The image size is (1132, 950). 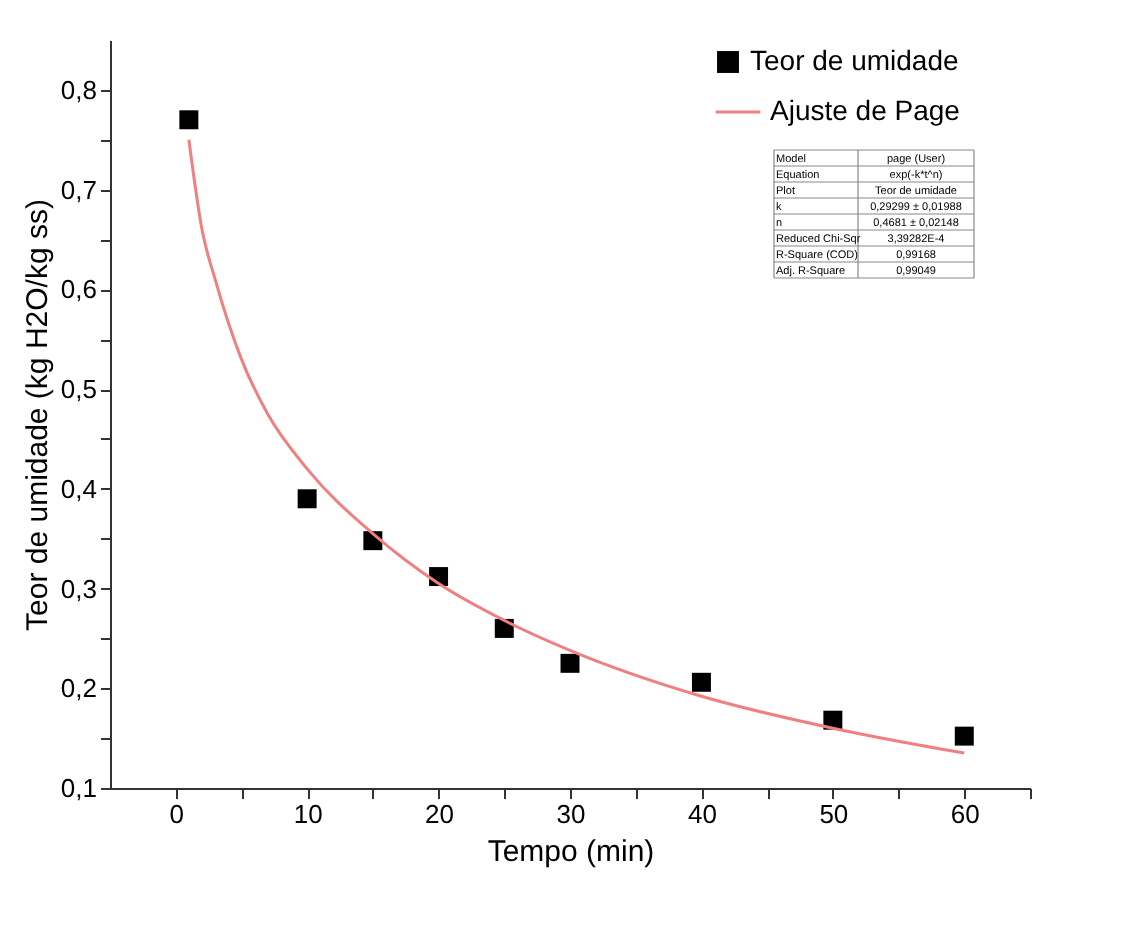 What do you see at coordinates (702, 814) in the screenshot?
I see `x-tick-label: 40` at bounding box center [702, 814].